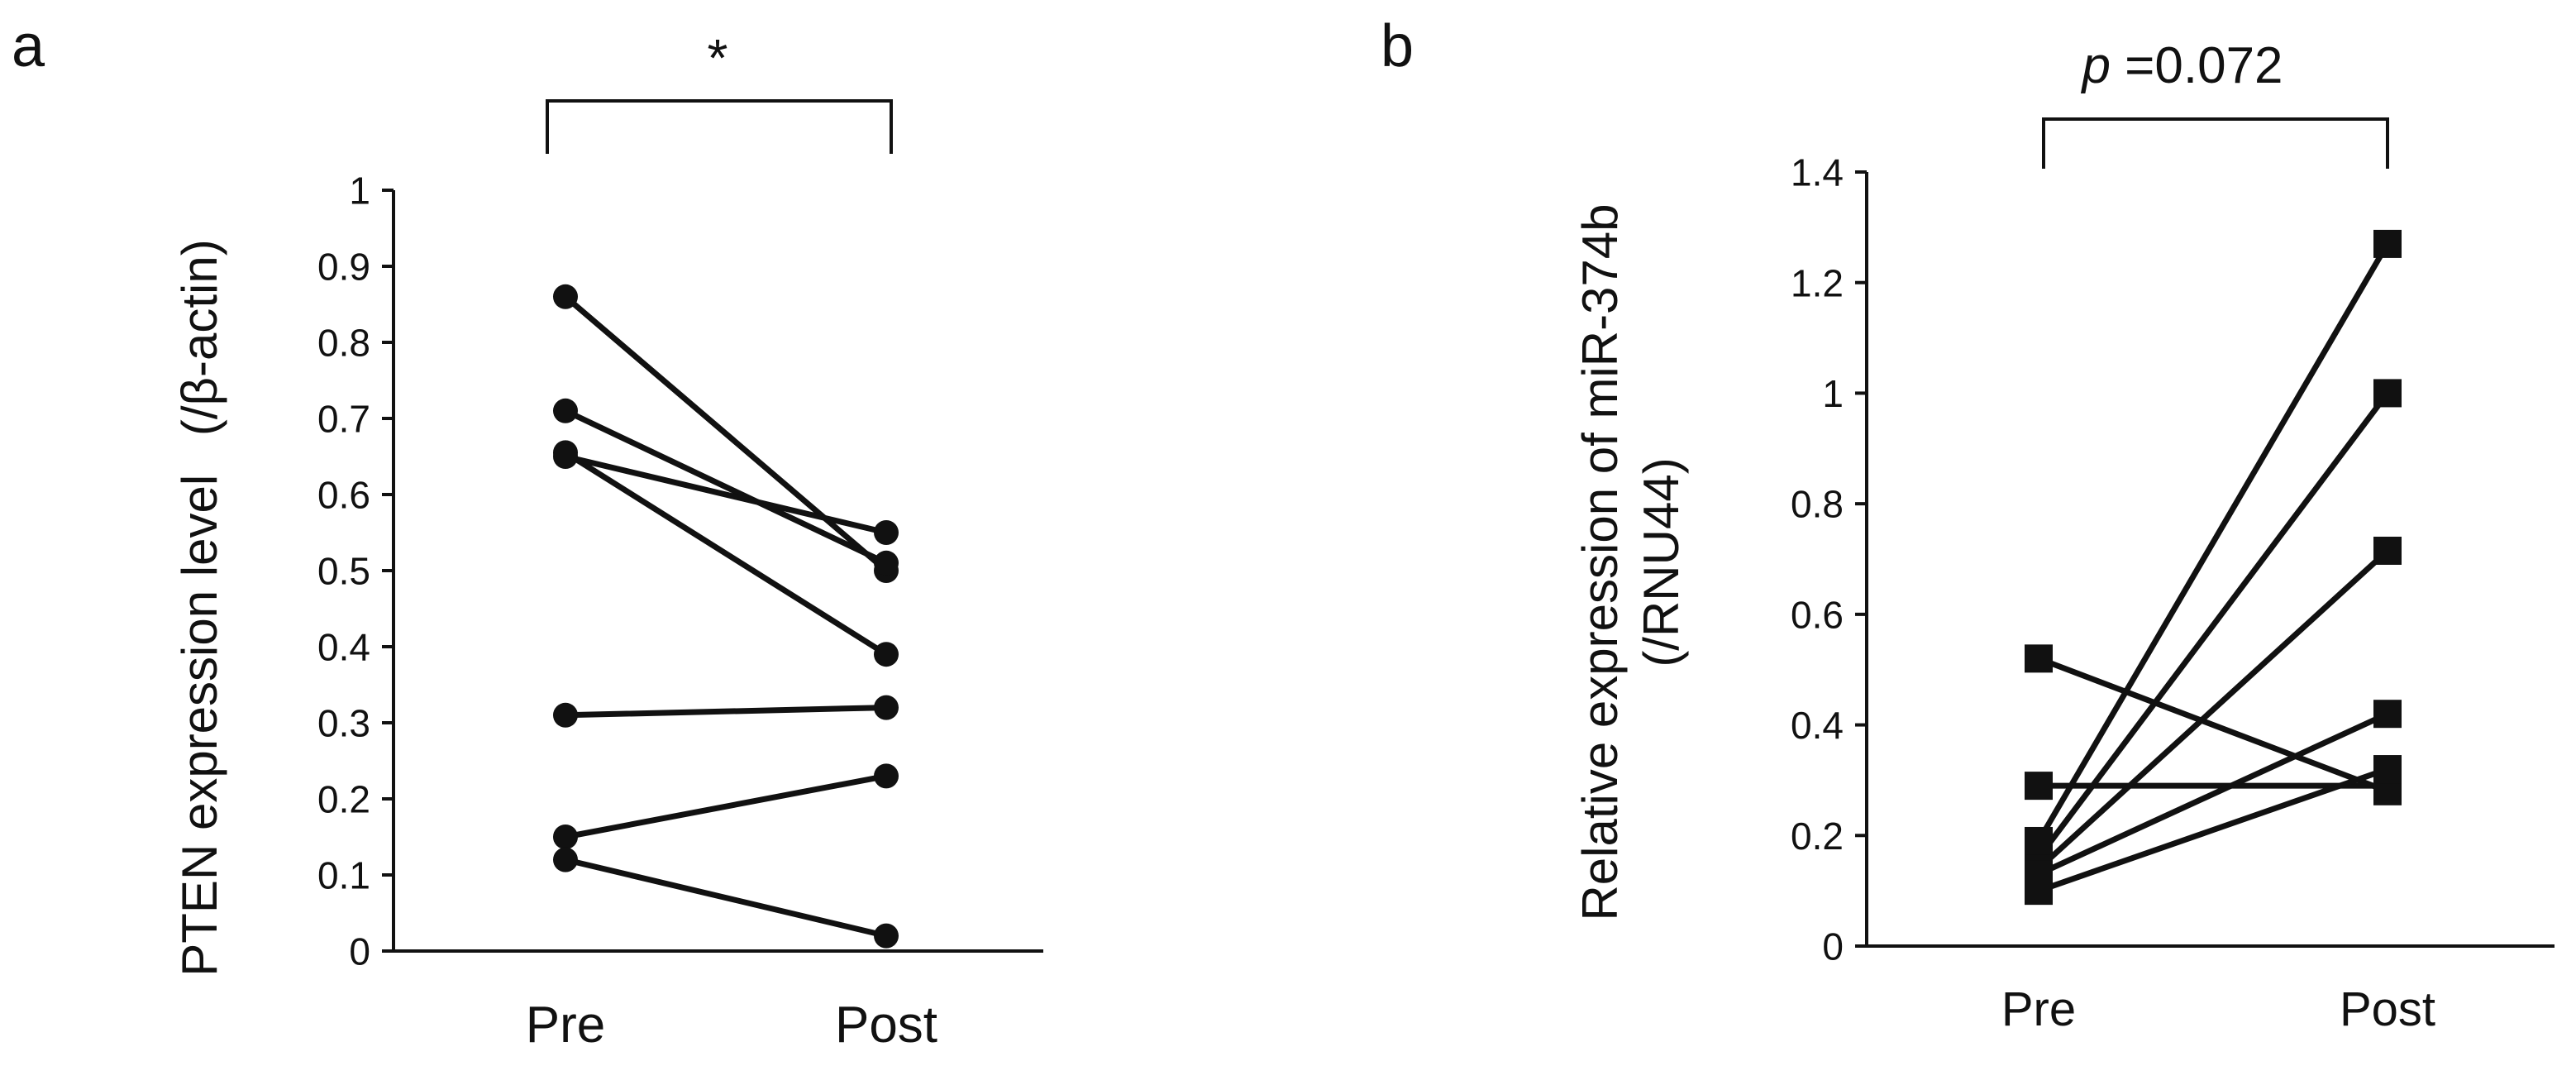 The width and height of the screenshot is (2576, 1085). What do you see at coordinates (343, 723) in the screenshot?
I see `panel-a-y-tick-label: 0.3` at bounding box center [343, 723].